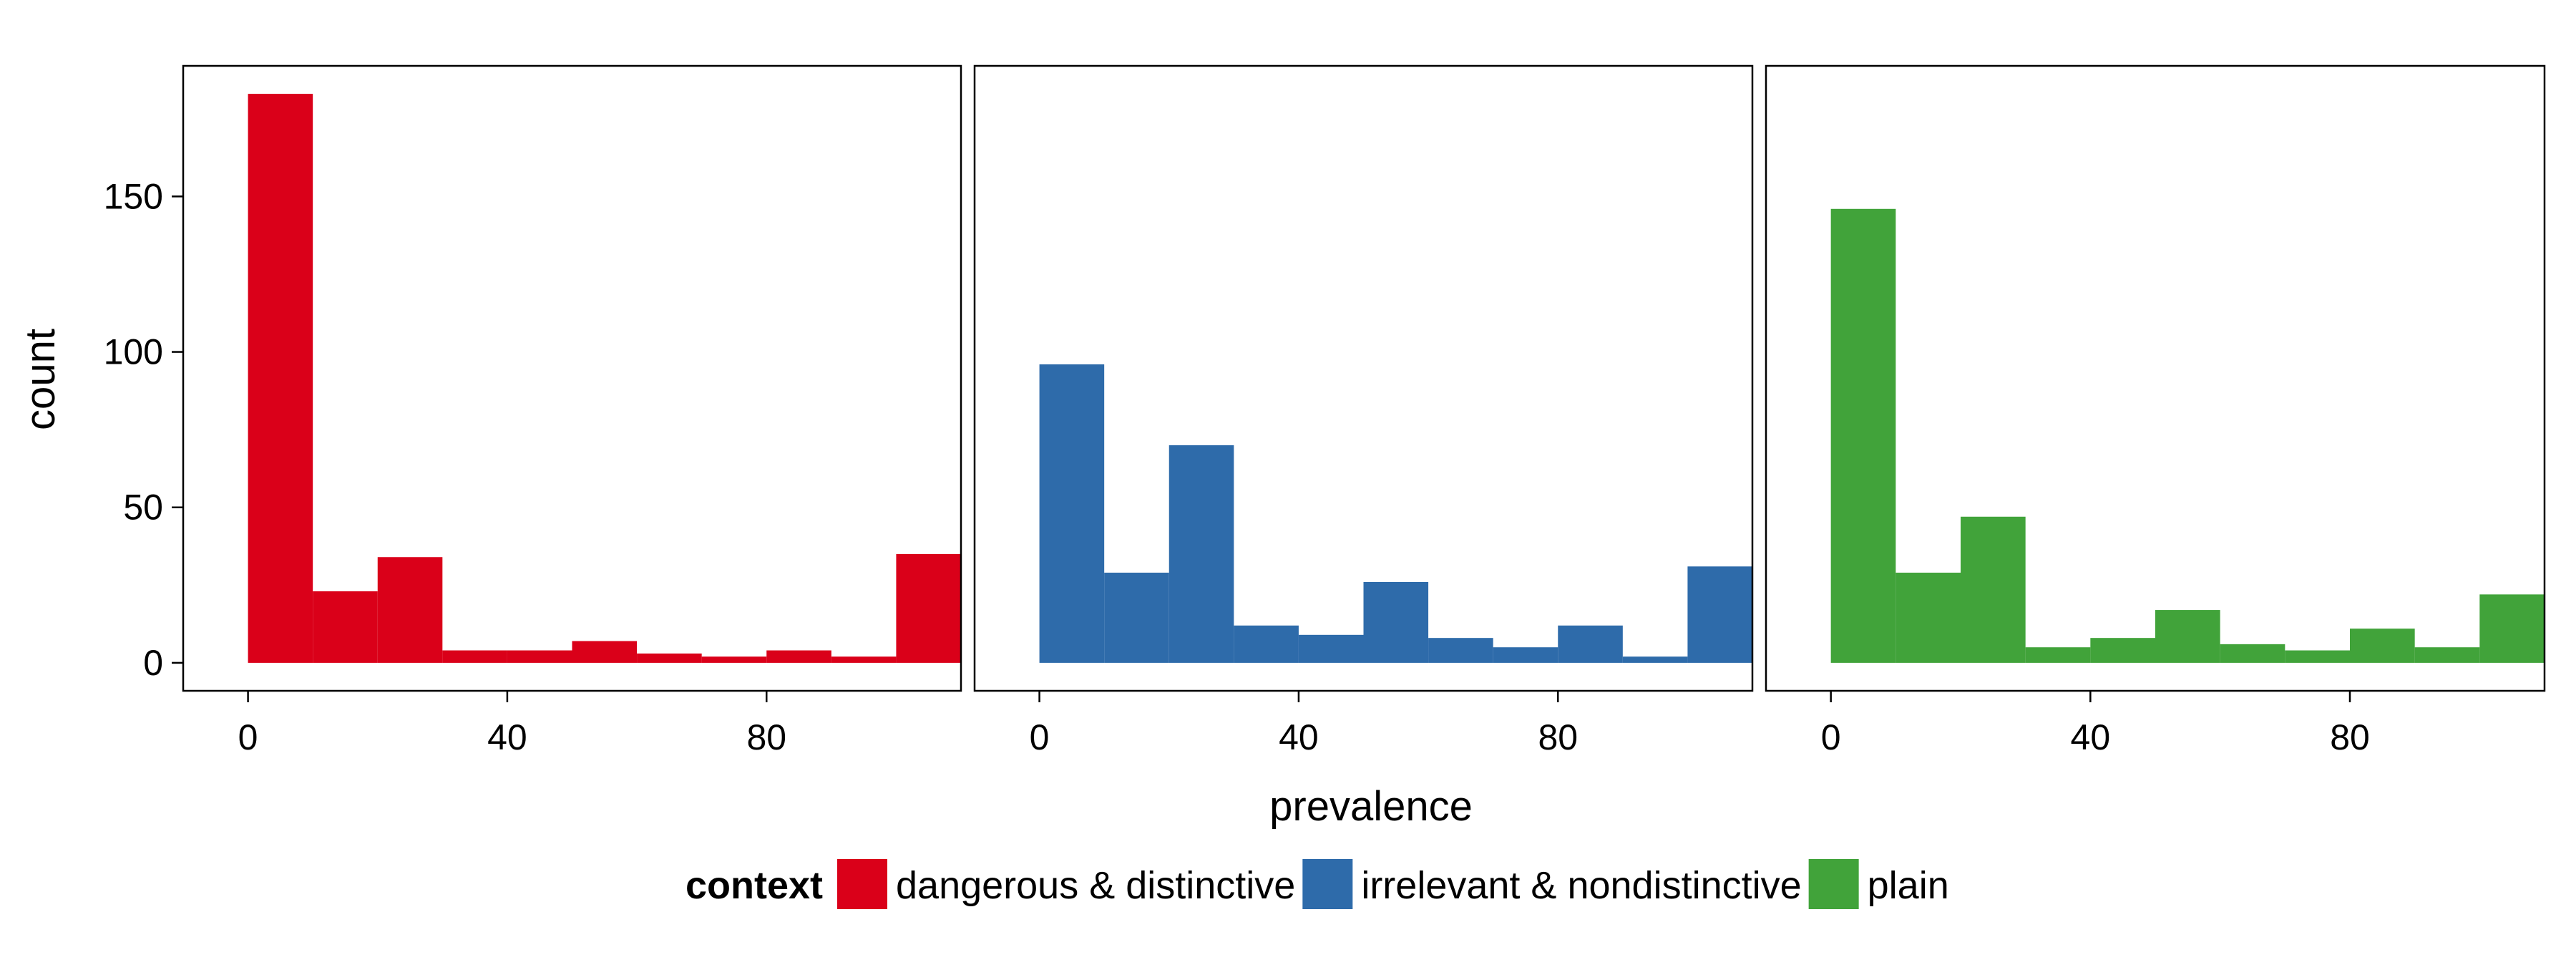 This screenshot has width=2576, height=970. What do you see at coordinates (1371, 806) in the screenshot?
I see `x-axis-title: prevalence` at bounding box center [1371, 806].